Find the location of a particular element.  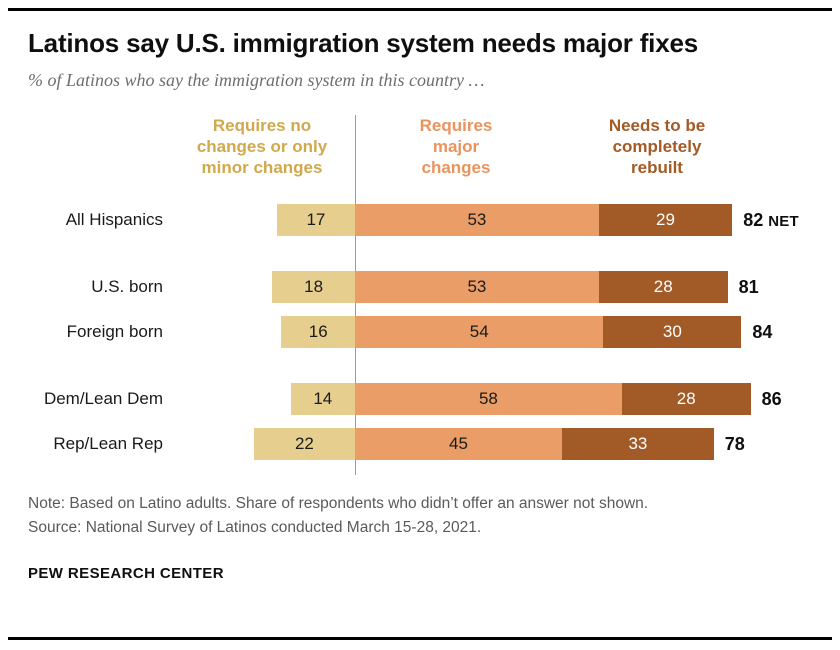

segment-value: 45 is located at coordinates (458, 443).